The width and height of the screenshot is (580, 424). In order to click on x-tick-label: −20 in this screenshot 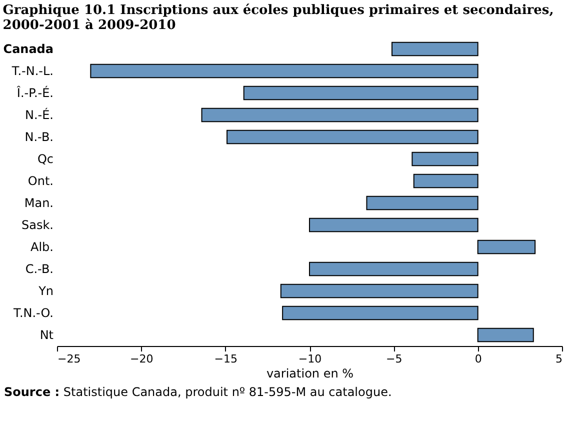, I will do `click(142, 359)`.